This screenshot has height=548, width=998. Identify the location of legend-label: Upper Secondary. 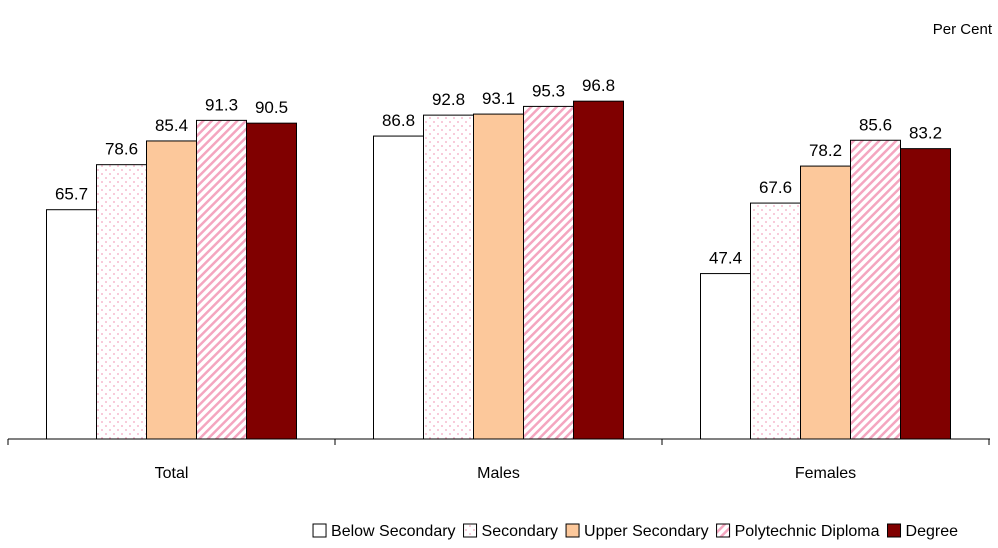
(646, 531).